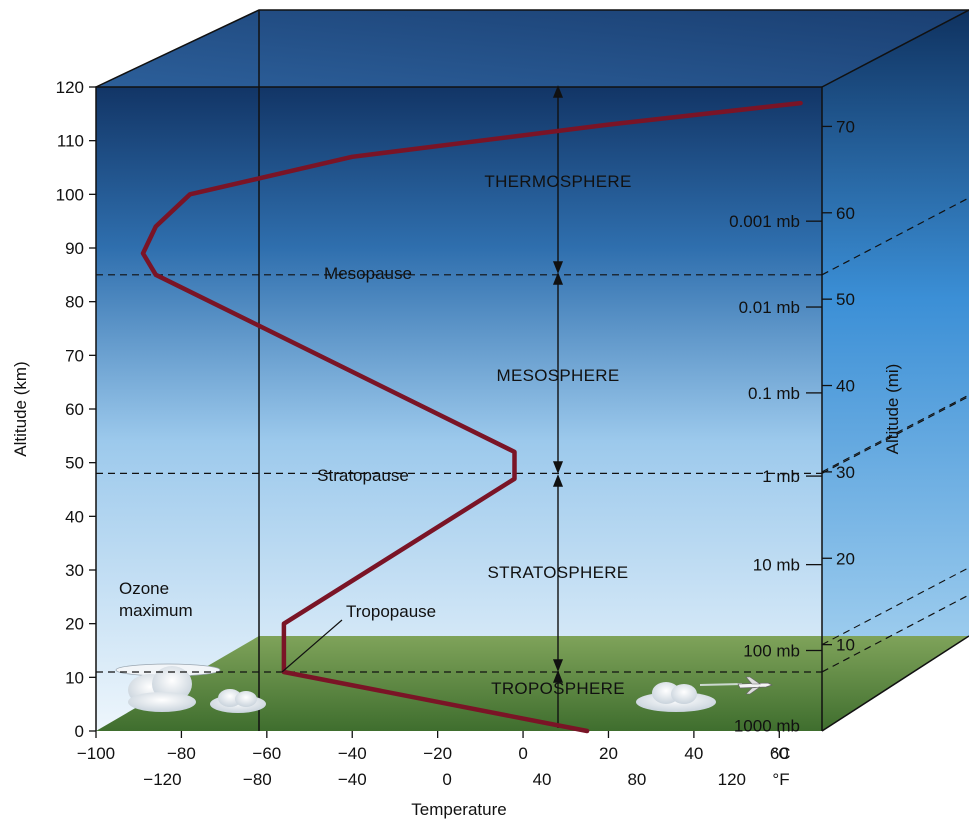 This screenshot has height=828, width=969. What do you see at coordinates (845, 558) in the screenshot?
I see `y-tick-label-mi-1: 20` at bounding box center [845, 558].